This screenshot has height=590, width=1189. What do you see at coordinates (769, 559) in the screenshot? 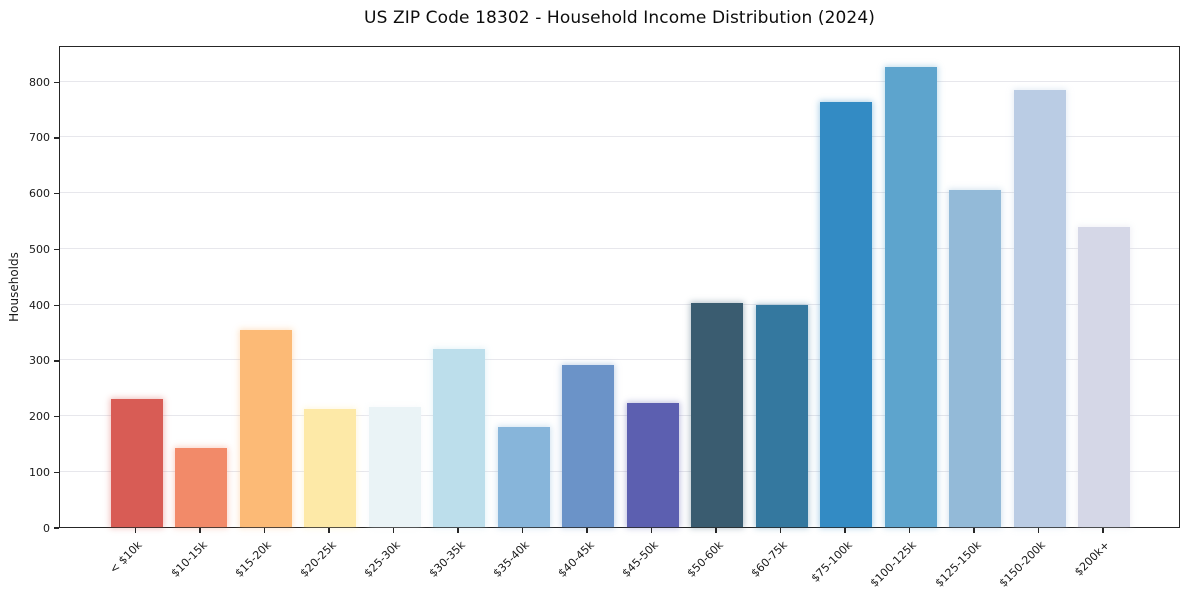
I see `x-tick-label: $60-75k` at bounding box center [769, 559].